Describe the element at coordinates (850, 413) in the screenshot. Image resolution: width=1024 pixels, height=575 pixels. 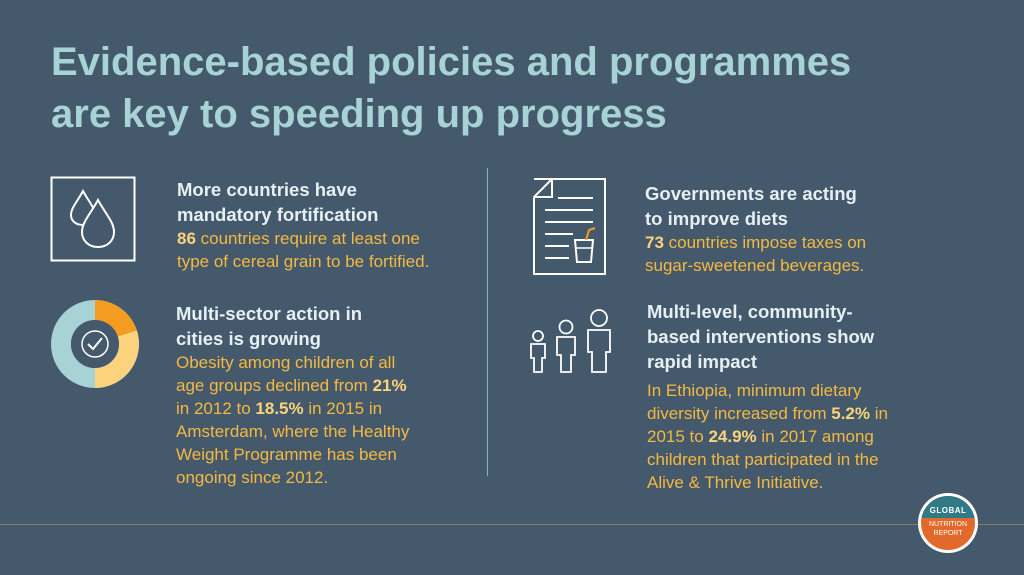
I see `stat-number: 5.2%` at that location.